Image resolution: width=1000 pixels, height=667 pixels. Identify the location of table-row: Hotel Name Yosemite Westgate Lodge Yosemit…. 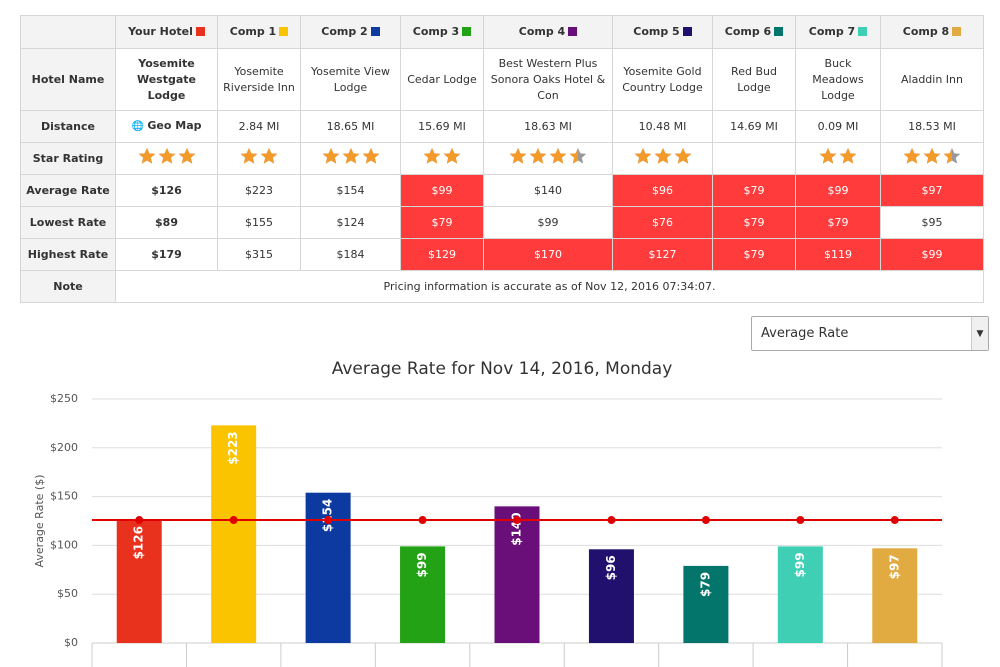
(502, 79).